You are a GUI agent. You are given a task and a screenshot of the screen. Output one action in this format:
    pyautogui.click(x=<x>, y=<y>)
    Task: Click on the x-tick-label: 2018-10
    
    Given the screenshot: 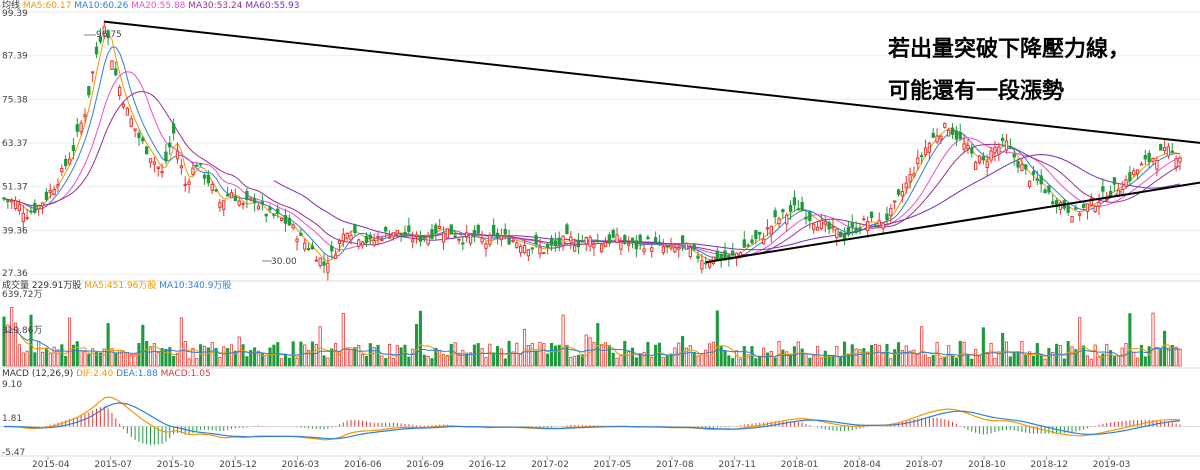 What is the action you would take?
    pyautogui.click(x=987, y=465)
    